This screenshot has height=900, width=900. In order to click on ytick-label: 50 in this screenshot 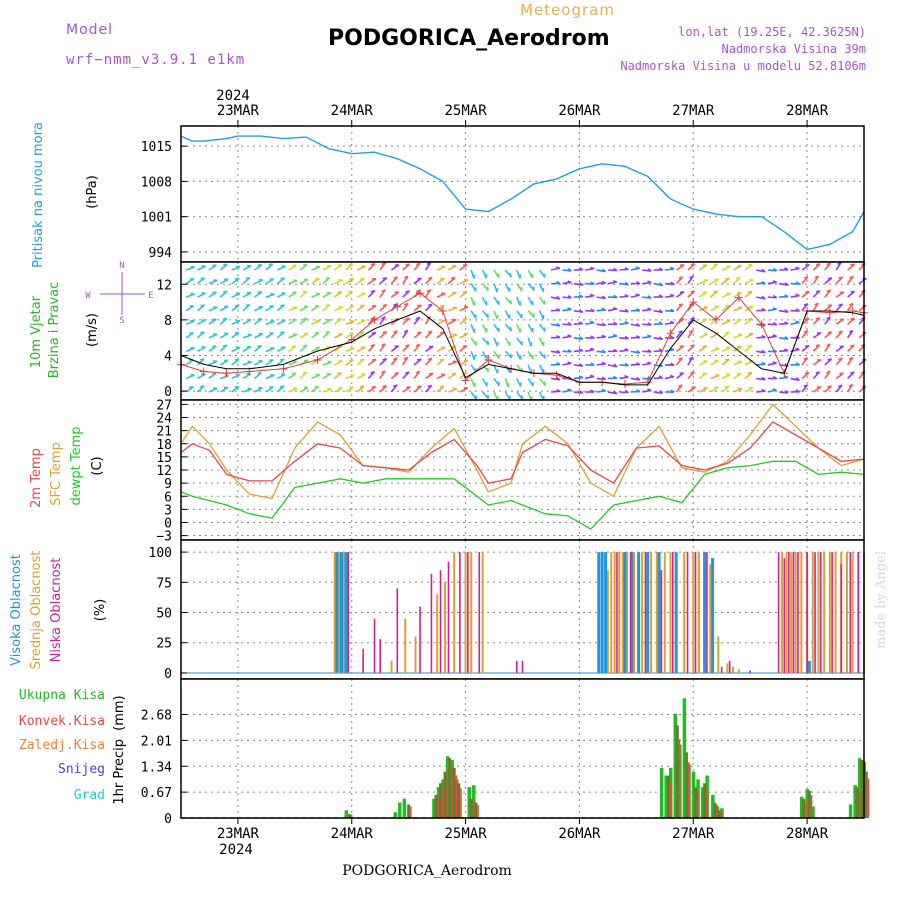, I will do `click(164, 614)`.